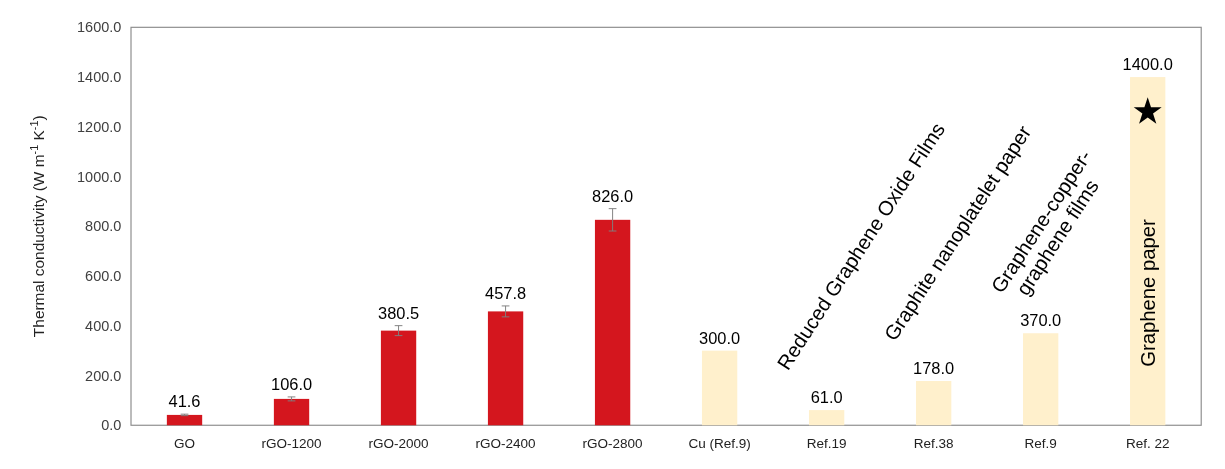 The image size is (1225, 469). Describe the element at coordinates (291, 444) in the screenshot. I see `x-tick-label: rGO-1200` at that location.